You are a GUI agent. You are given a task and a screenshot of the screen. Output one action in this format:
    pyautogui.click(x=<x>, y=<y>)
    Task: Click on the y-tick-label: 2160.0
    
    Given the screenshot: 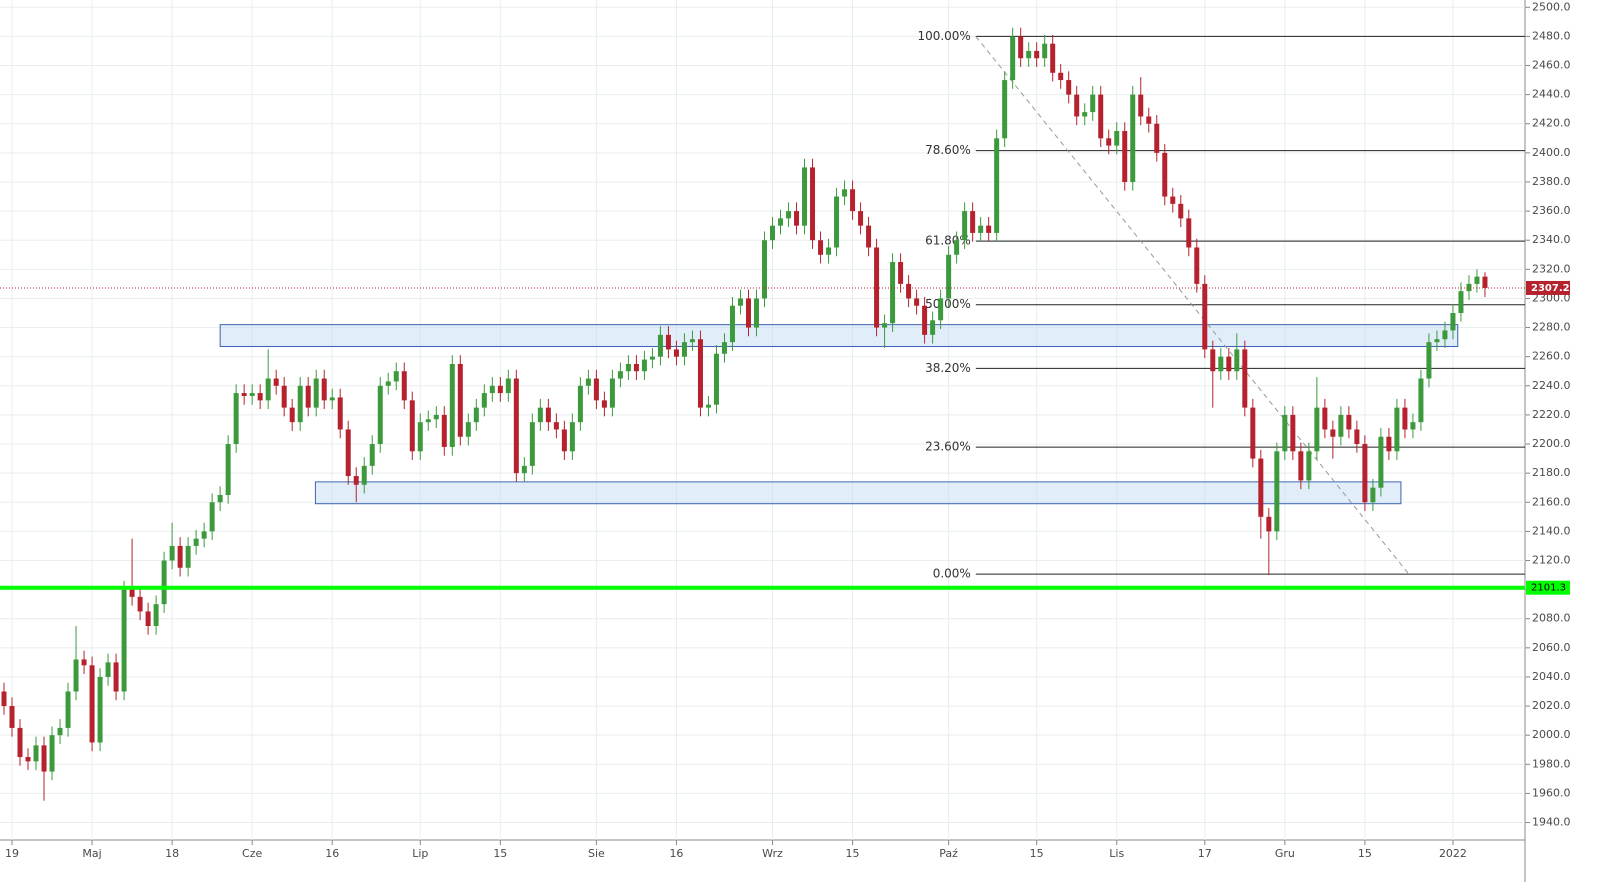 What is the action you would take?
    pyautogui.click(x=1551, y=501)
    